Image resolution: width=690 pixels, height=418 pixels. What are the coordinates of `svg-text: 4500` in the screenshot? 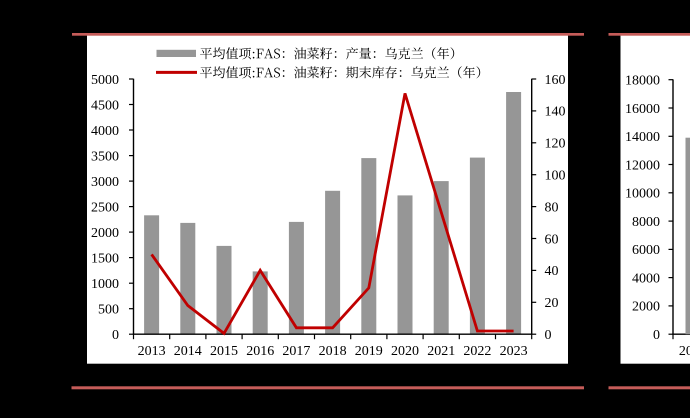 It's located at (105, 105).